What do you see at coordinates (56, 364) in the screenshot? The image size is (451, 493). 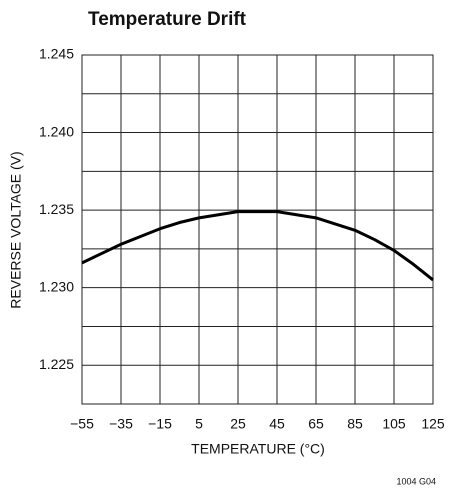 I see `y-tick-label: 1.225` at bounding box center [56, 364].